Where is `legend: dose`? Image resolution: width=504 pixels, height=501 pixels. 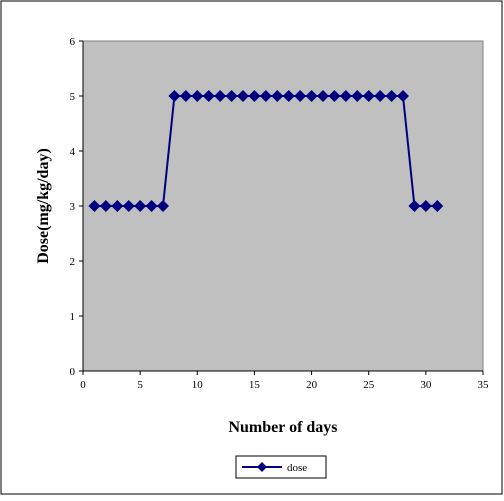 legend: dose is located at coordinates (281, 467).